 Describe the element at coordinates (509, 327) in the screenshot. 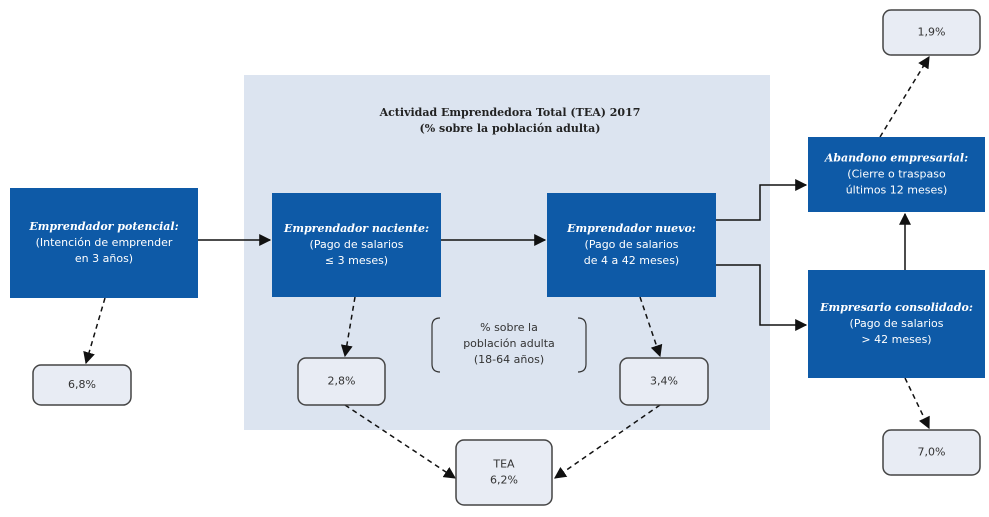

I see `note-text: % sobre la` at that location.